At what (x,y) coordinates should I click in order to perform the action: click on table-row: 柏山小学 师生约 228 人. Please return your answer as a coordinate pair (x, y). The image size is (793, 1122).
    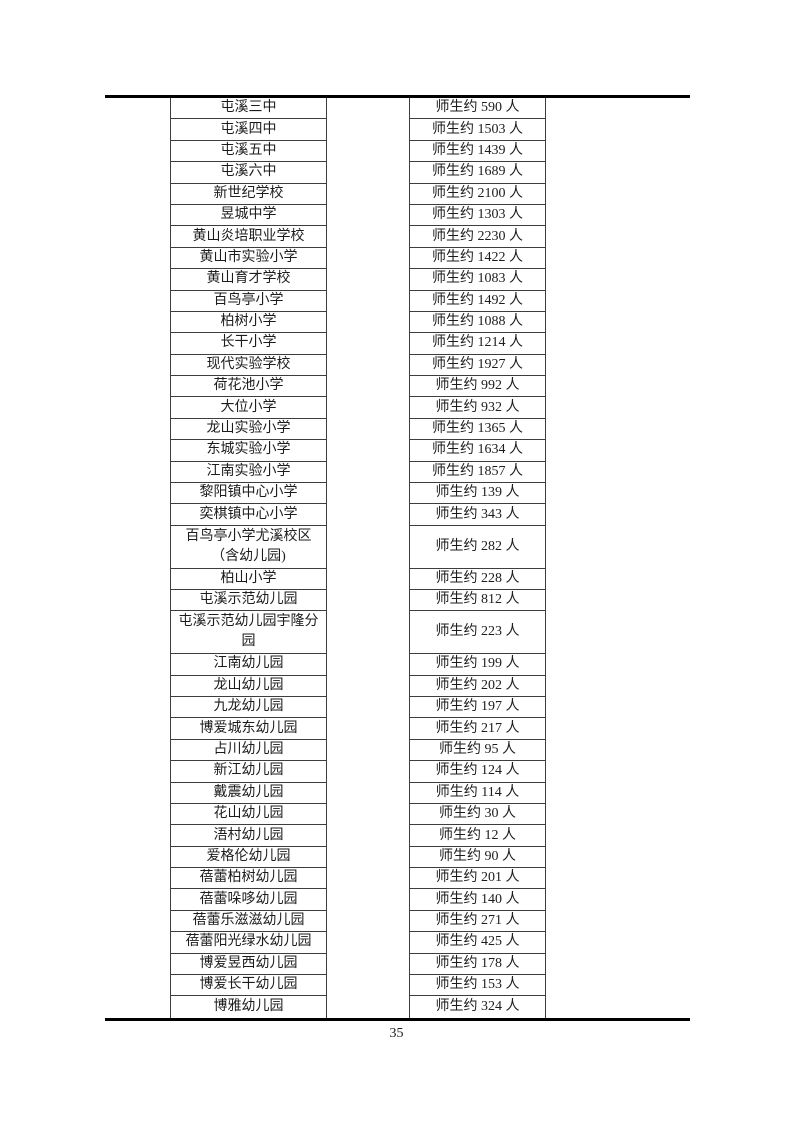
    Looking at the image, I should click on (397, 579).